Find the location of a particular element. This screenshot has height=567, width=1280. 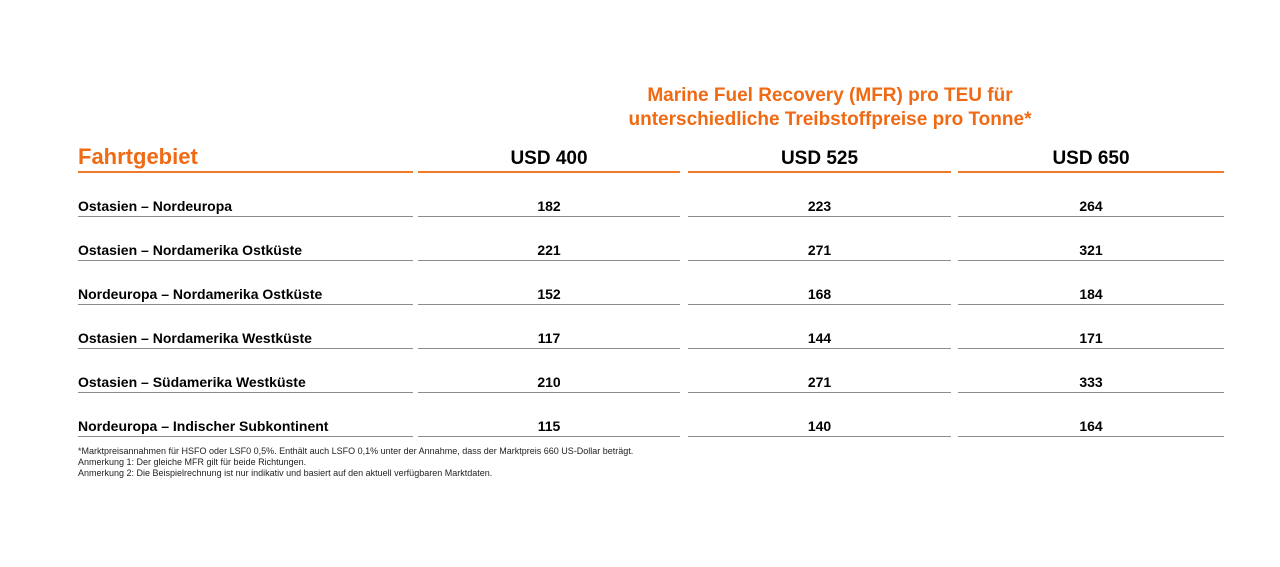

row-value-label: 333 is located at coordinates (1091, 382).